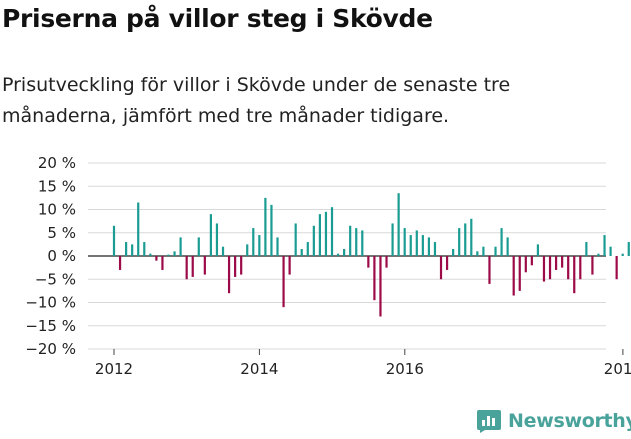 This screenshot has width=631, height=439. What do you see at coordinates (55, 279) in the screenshot?
I see `y-tick-label: −5 %` at bounding box center [55, 279].